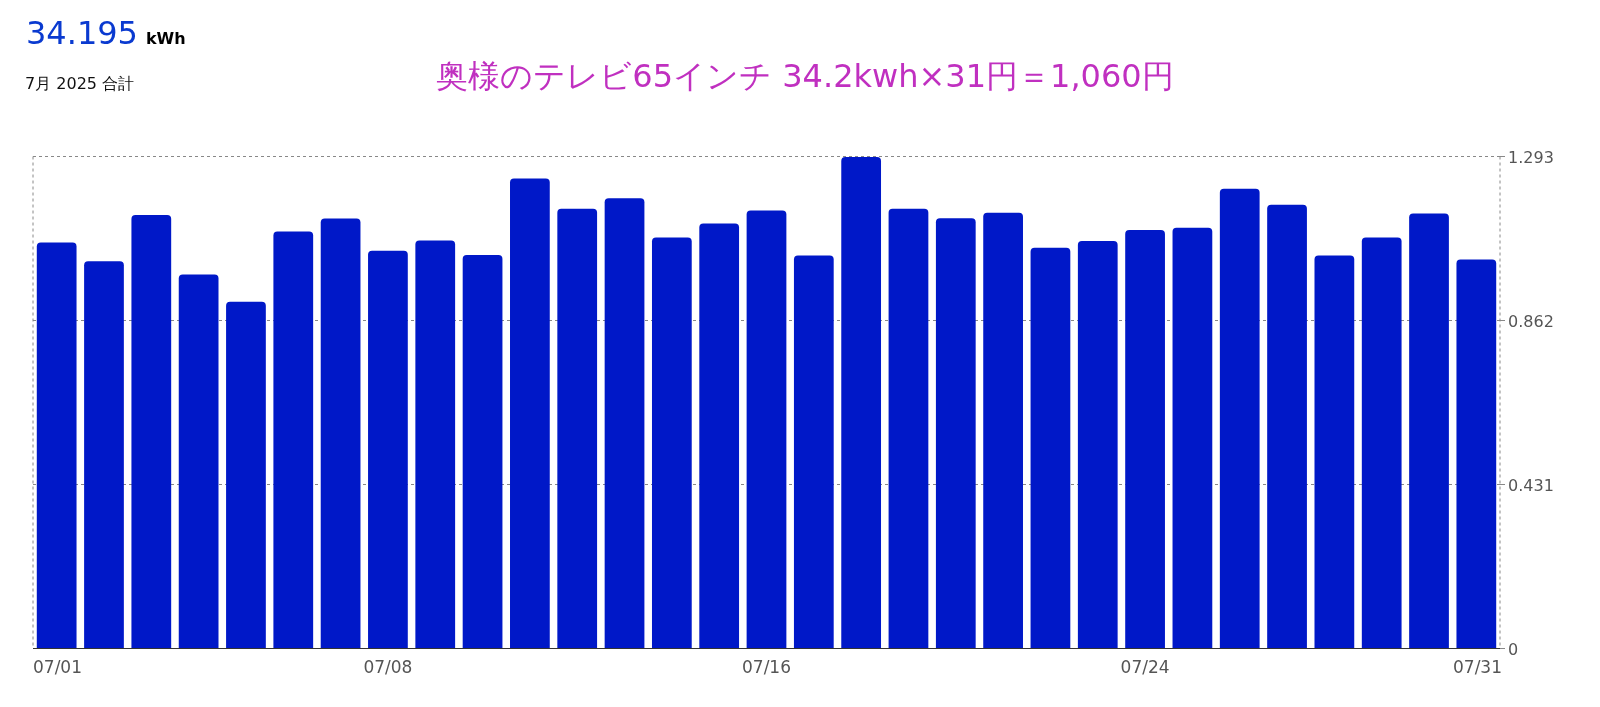 Image resolution: width=1600 pixels, height=707 pixels. What do you see at coordinates (1531, 485) in the screenshot?
I see `y-tick-label: 0.431` at bounding box center [1531, 485].